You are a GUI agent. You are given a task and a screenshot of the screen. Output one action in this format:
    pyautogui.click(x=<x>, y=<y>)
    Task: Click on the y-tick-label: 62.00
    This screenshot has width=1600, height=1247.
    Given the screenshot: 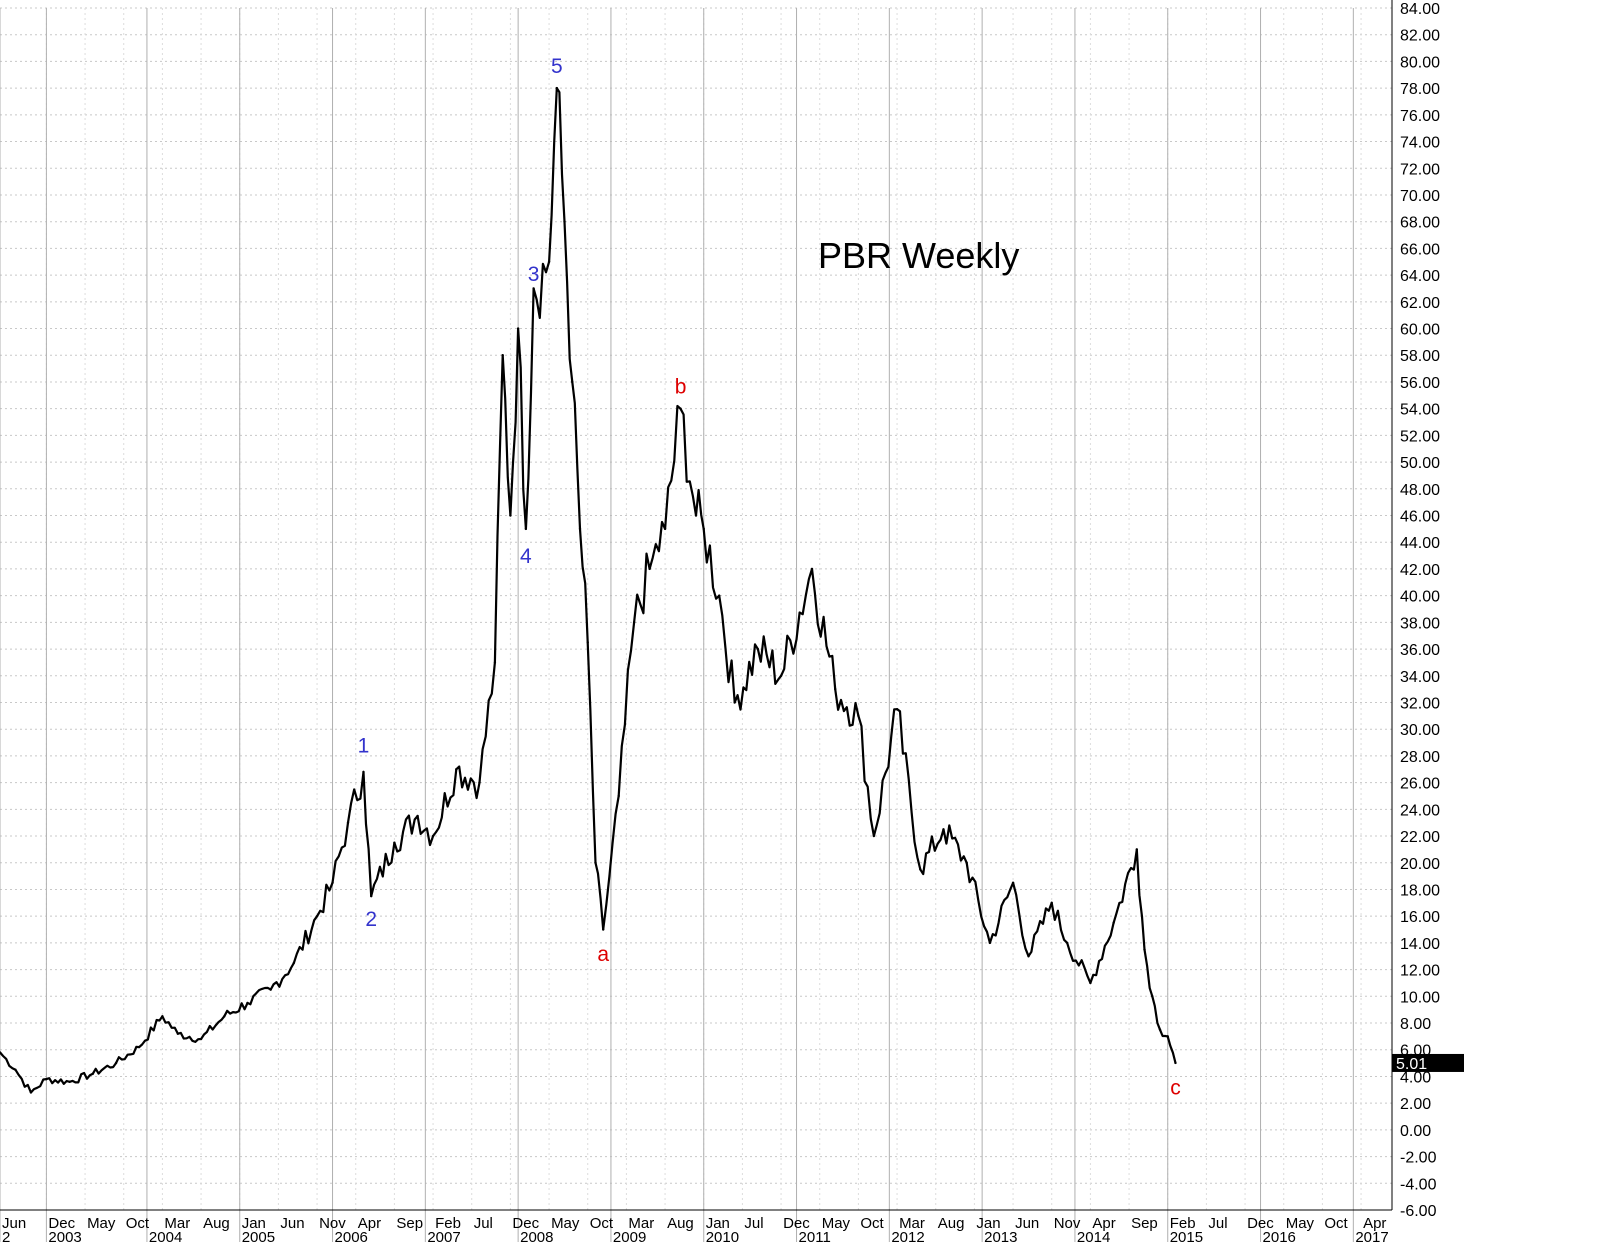 What is the action you would take?
    pyautogui.click(x=1420, y=303)
    